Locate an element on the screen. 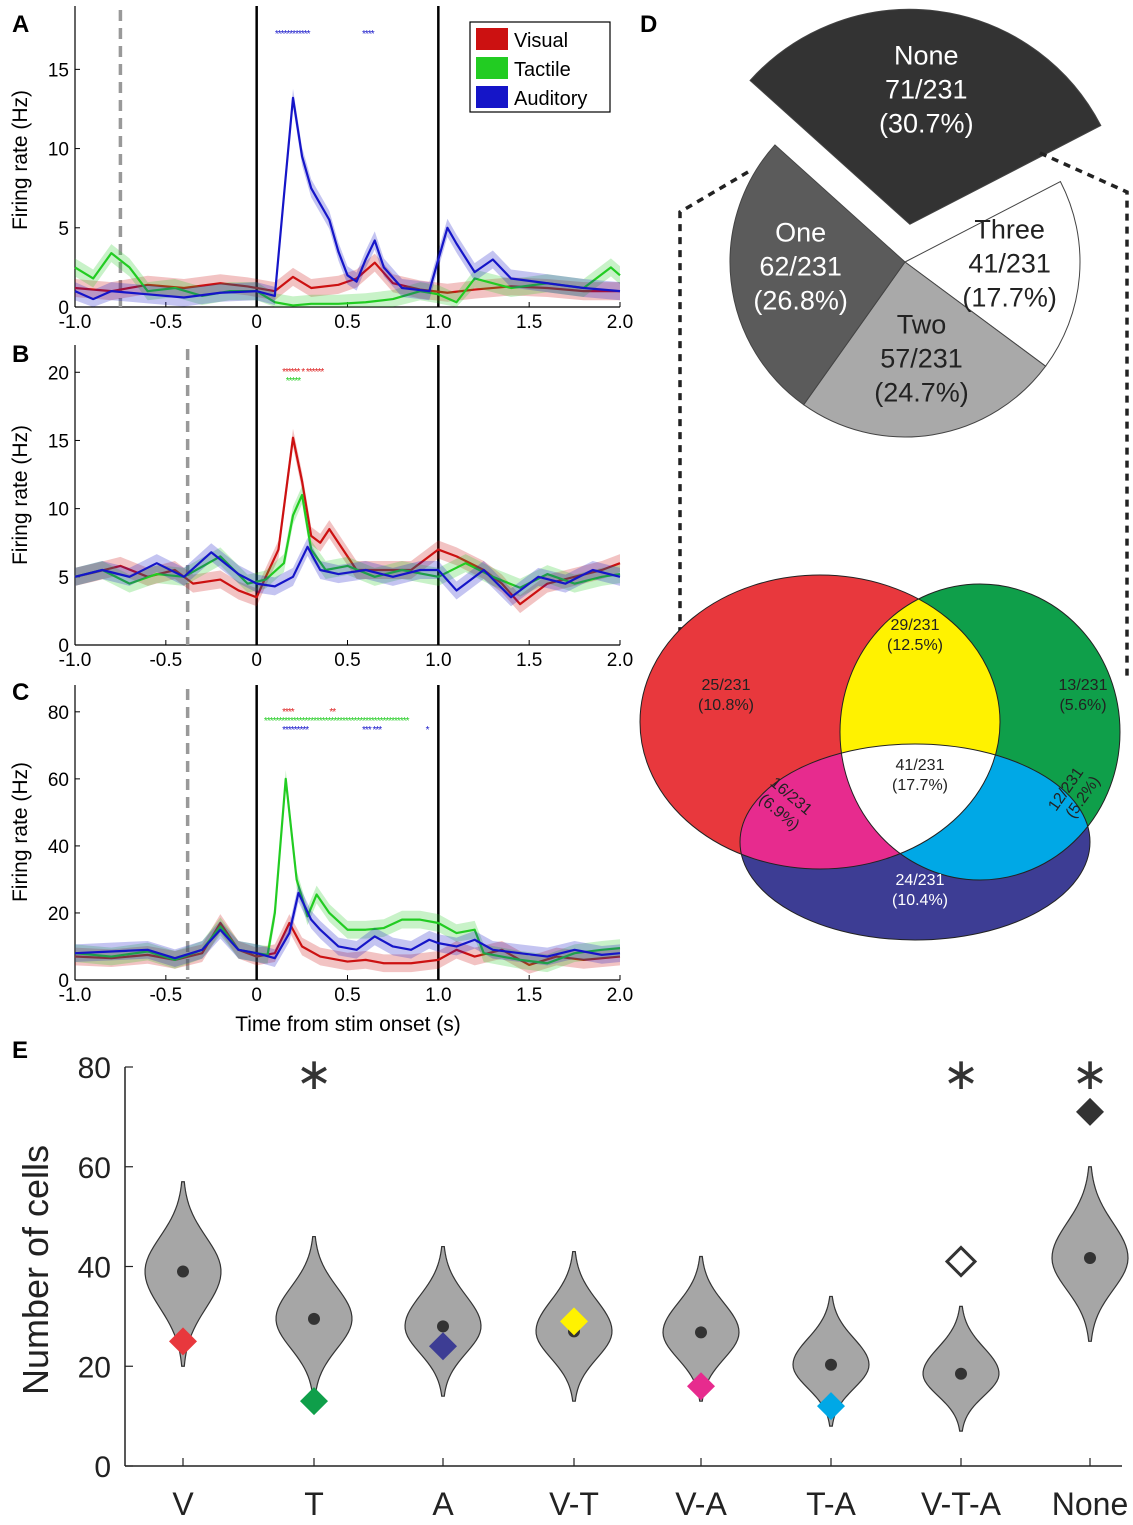  pie-label-three: Three is located at coordinates (1009, 229).